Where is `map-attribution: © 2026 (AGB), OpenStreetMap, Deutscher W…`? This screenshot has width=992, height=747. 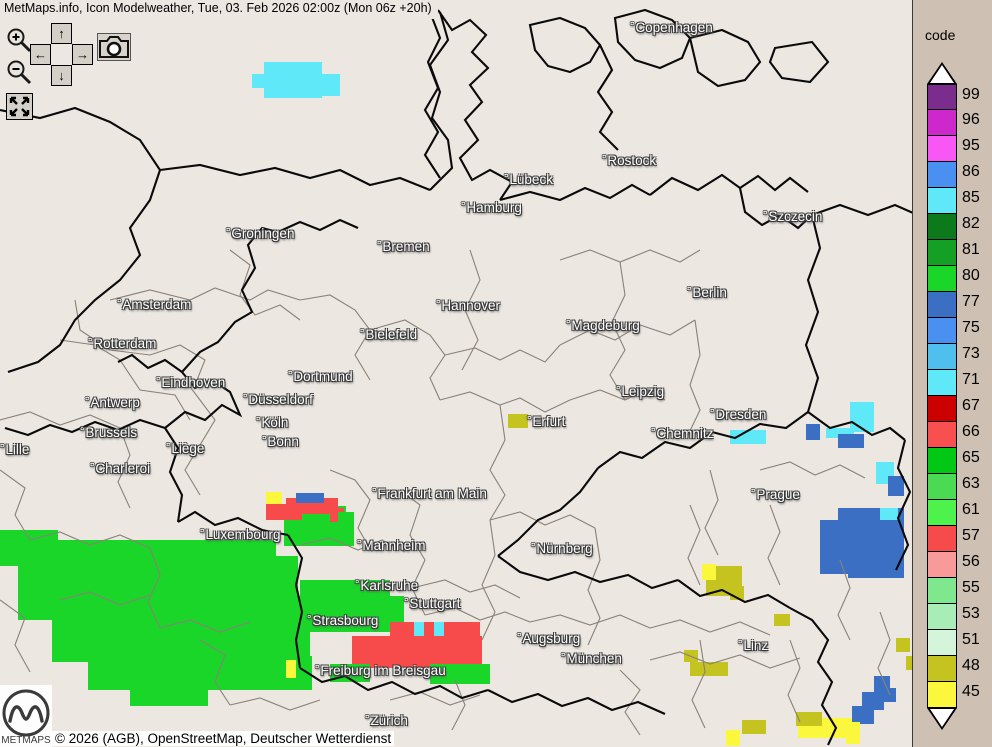
map-attribution: © 2026 (AGB), OpenStreetMap, Deutscher W… is located at coordinates (223, 738).